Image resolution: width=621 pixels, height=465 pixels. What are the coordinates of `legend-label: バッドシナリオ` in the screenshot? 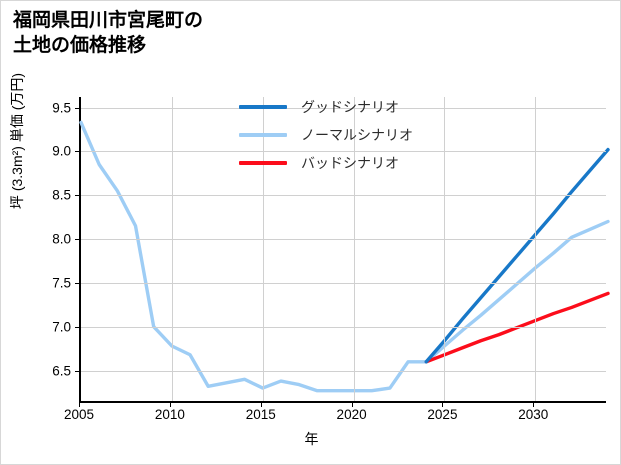 It's located at (350, 163).